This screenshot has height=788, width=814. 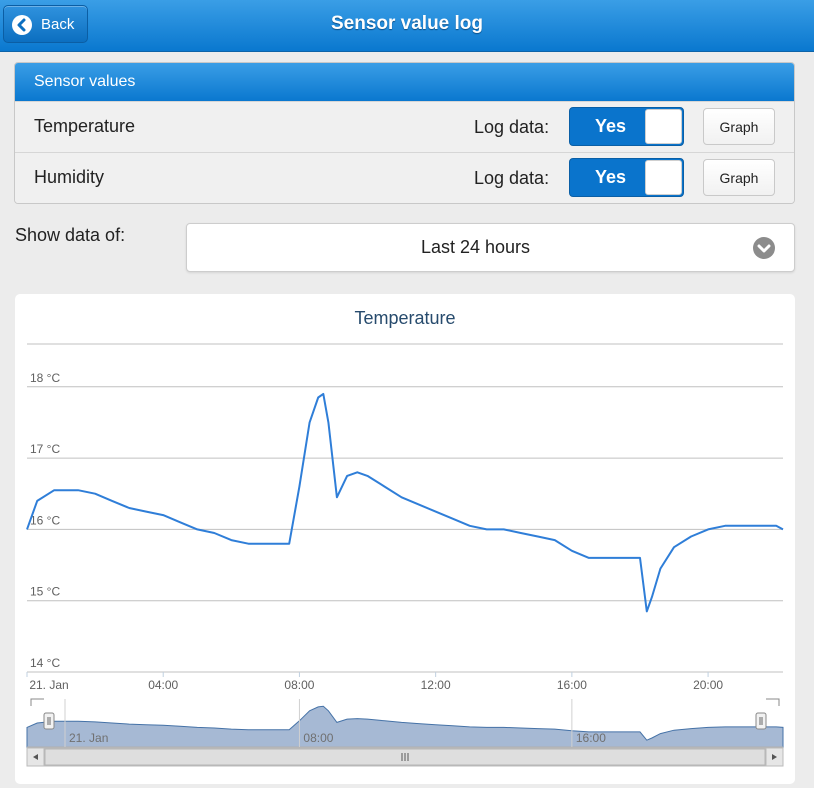 I want to click on y-tick-label: 17 °C, so click(x=45, y=449).